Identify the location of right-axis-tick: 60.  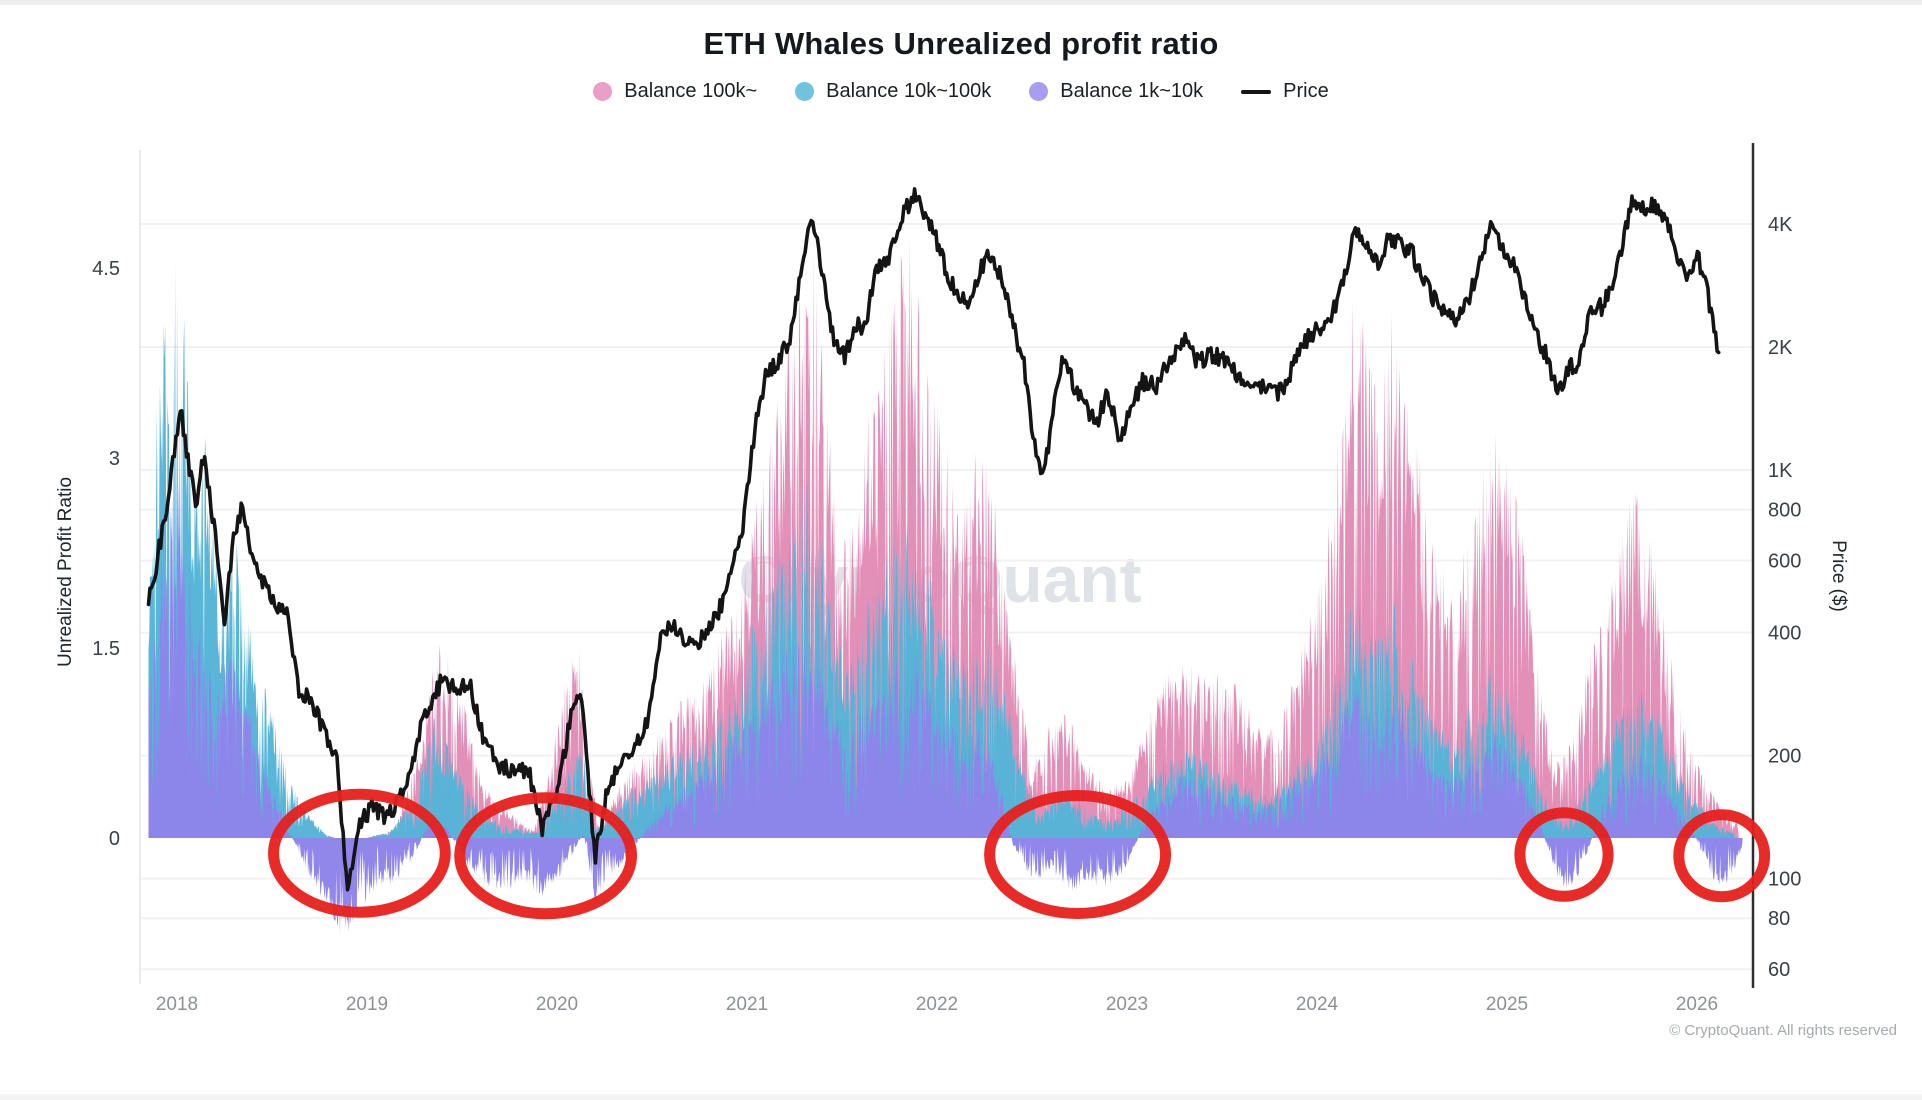
(1779, 970).